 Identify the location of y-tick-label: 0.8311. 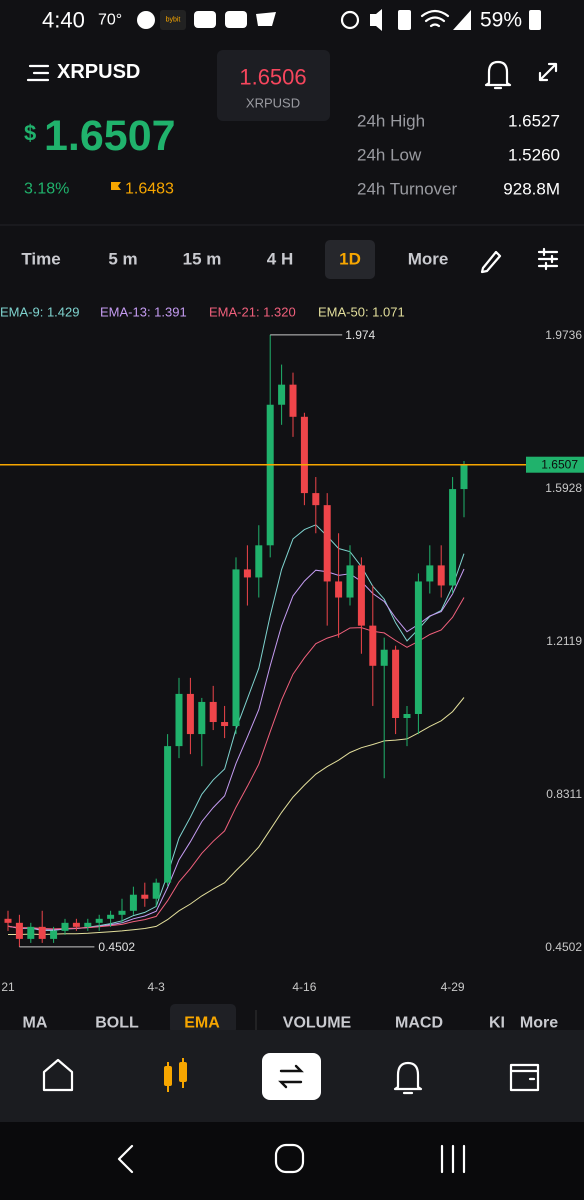
(564, 794).